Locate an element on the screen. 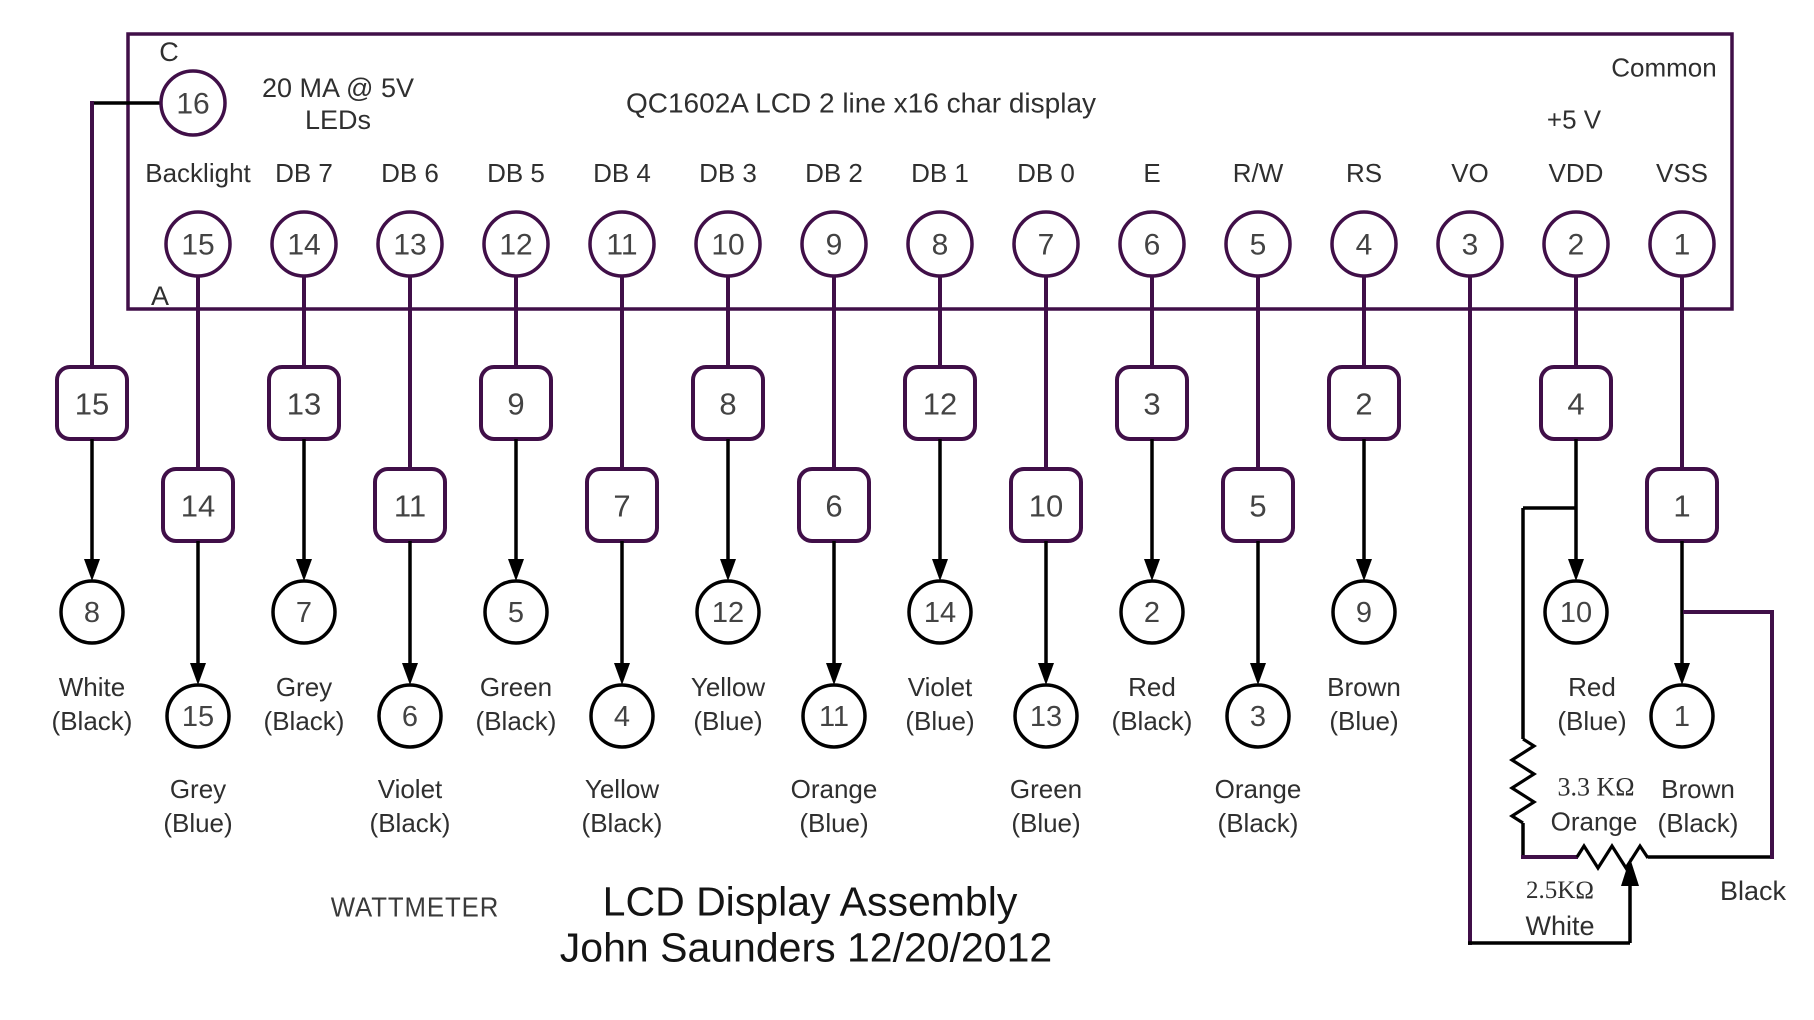  dest-pin-number: 10 is located at coordinates (1576, 613).